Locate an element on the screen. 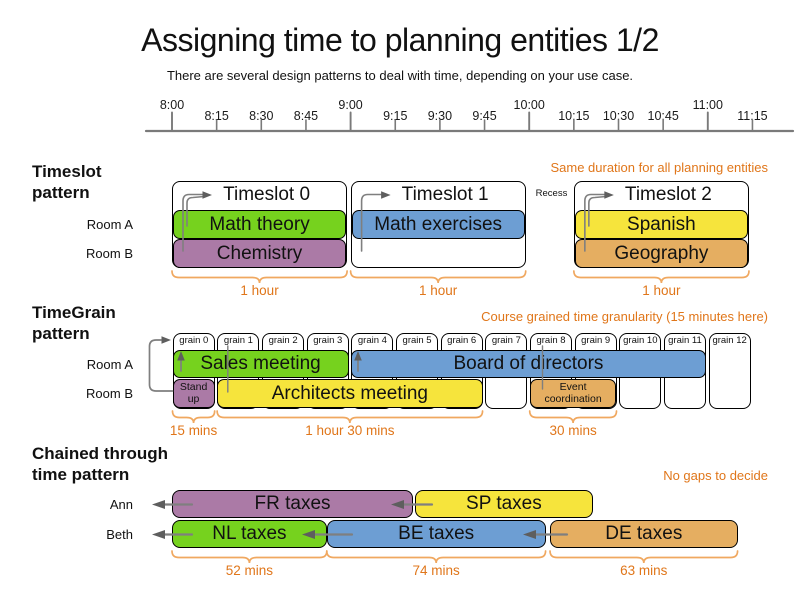 Image resolution: width=800 pixels, height=600 pixels. grain-cell is located at coordinates (729, 371).